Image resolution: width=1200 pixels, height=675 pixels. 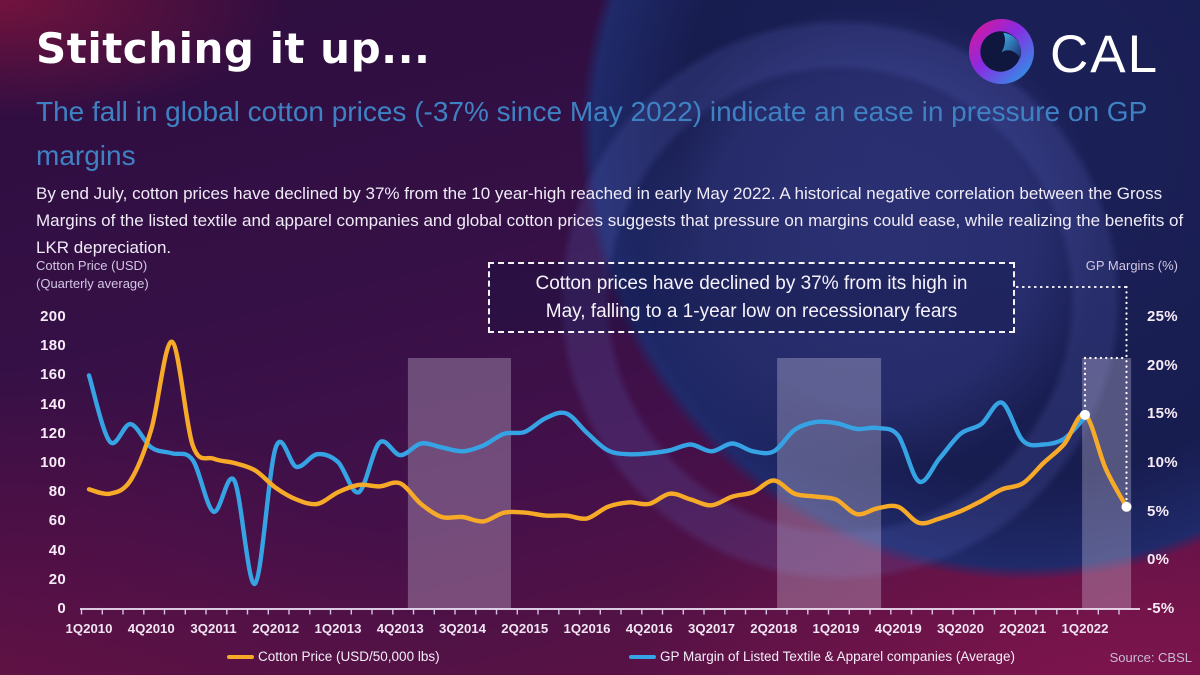 I want to click on right-axis-tick-label: -5%, so click(x=1161, y=608).